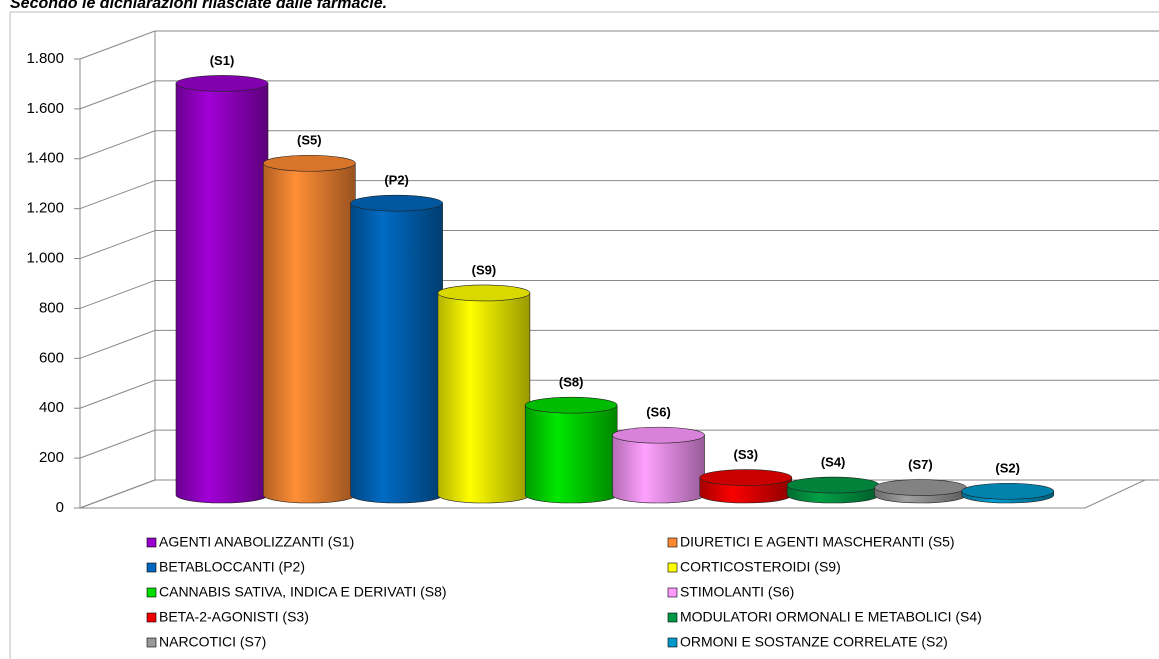  Describe the element at coordinates (45, 158) in the screenshot. I see `y-tick-label: 1.400` at that location.